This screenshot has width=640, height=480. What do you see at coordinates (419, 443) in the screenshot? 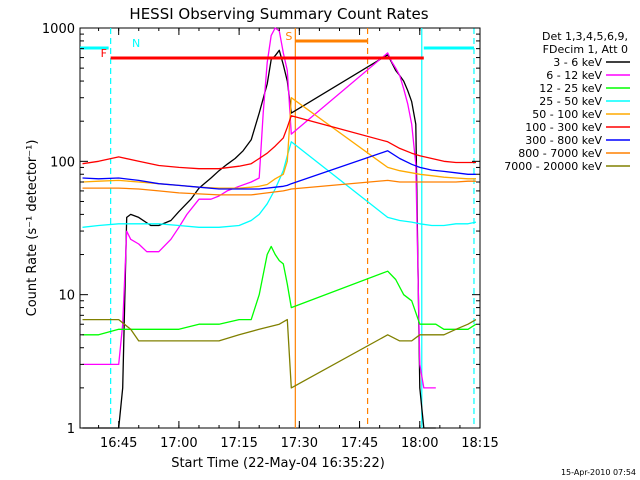
I see `x-tick-label-5: 18:00` at bounding box center [419, 443].